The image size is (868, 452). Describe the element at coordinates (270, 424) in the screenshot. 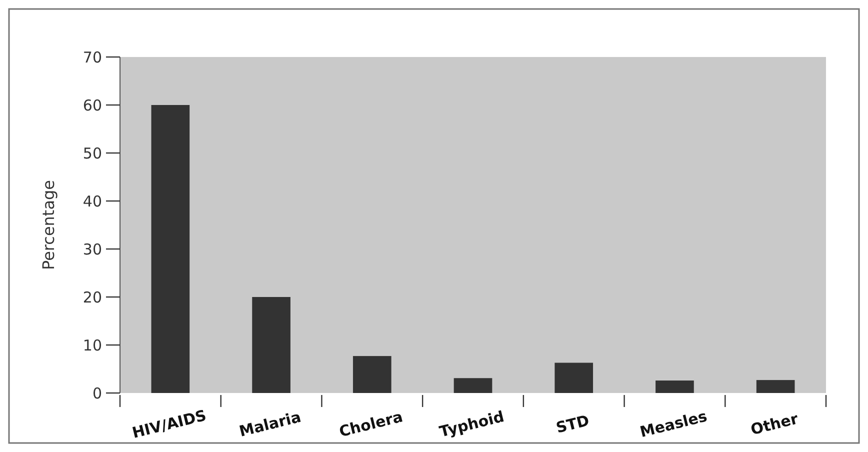

I see `x-tick-label: Malaria` at that location.